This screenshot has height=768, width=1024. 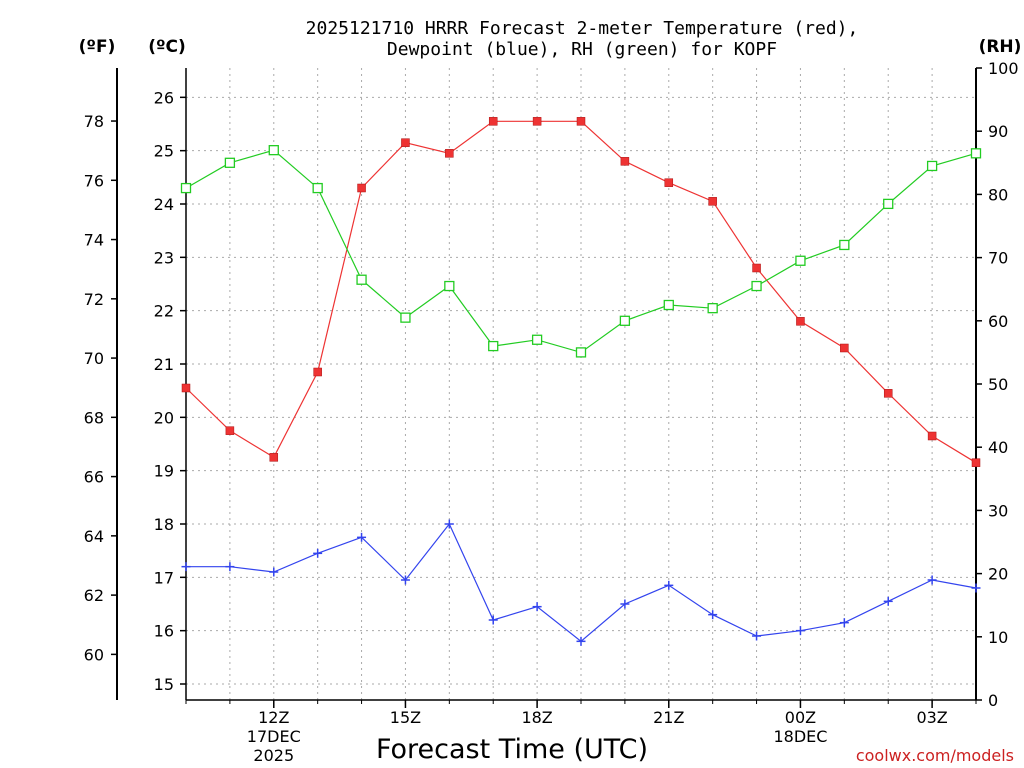 I want to click on x-tick-label: 15Z, so click(x=405, y=717).